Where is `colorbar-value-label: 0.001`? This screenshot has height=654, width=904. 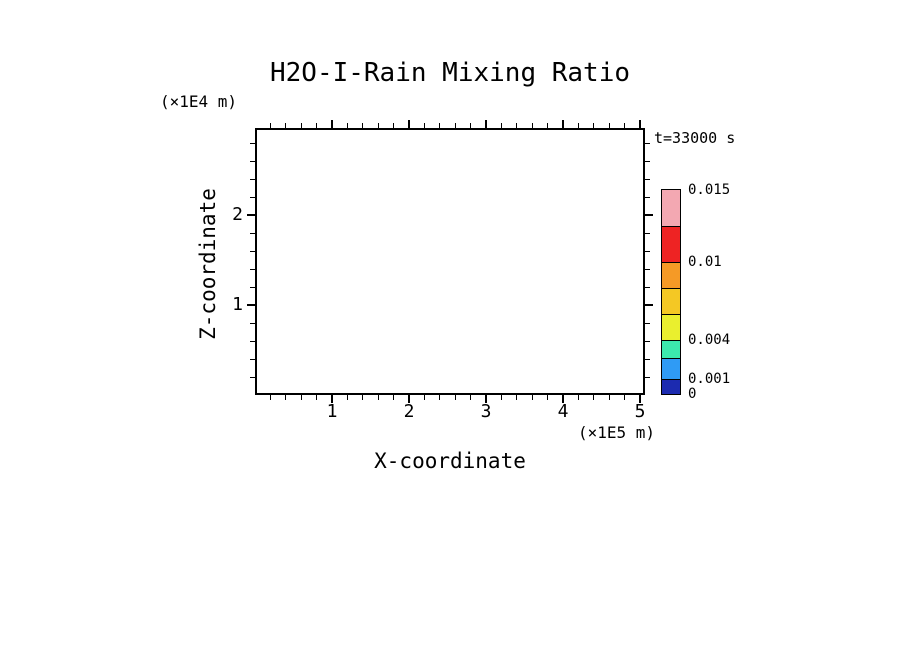
colorbar-value-label: 0.001 is located at coordinates (709, 378).